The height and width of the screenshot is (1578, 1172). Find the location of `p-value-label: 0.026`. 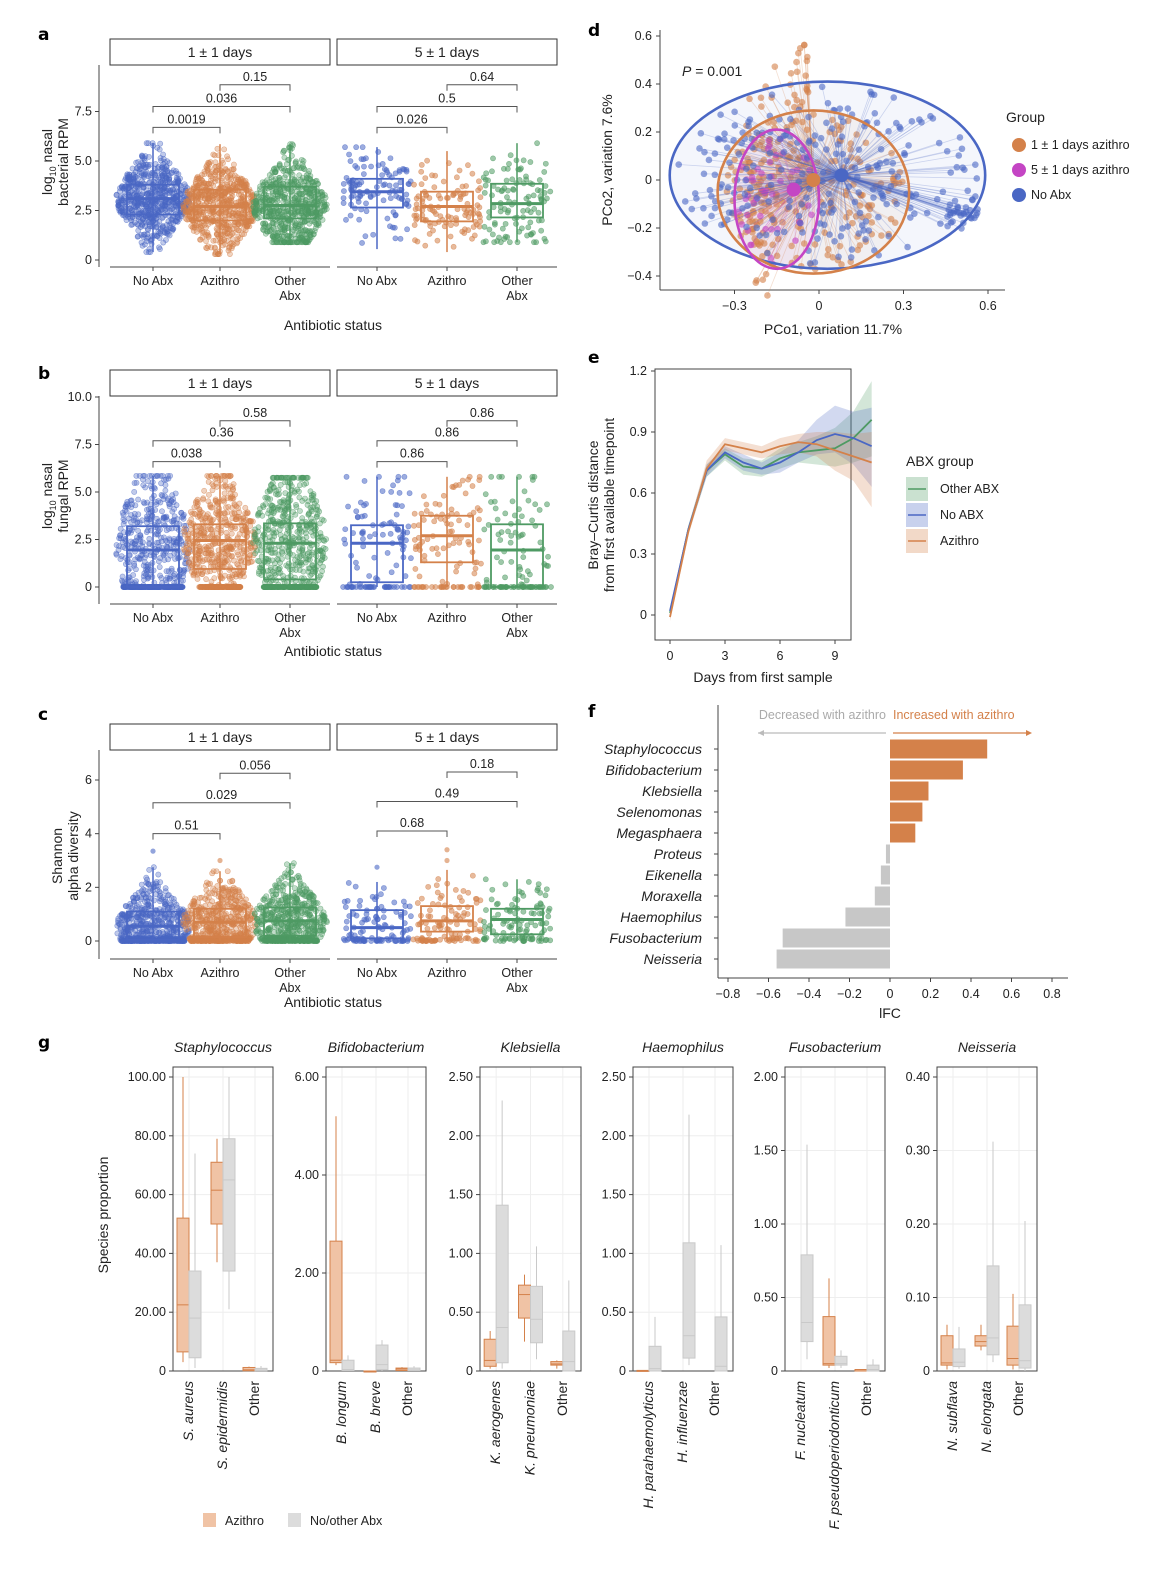

p-value-label: 0.026 is located at coordinates (411, 119).